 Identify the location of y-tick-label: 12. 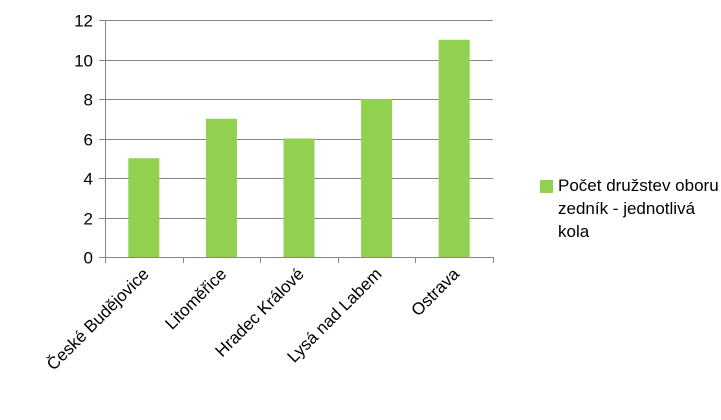
(83, 21).